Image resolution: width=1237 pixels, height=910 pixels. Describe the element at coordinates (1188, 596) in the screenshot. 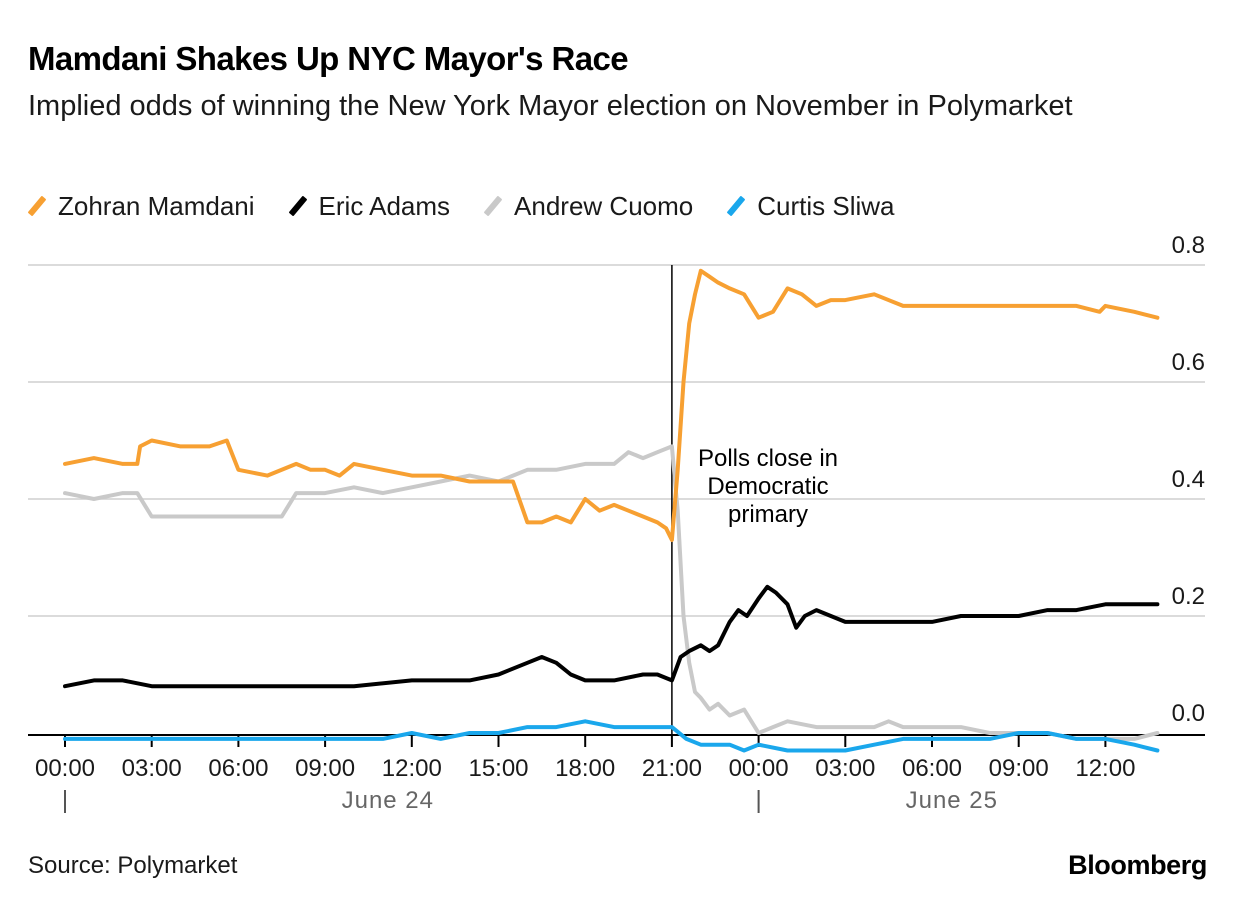

I see `y-tick-label: 0.2` at that location.